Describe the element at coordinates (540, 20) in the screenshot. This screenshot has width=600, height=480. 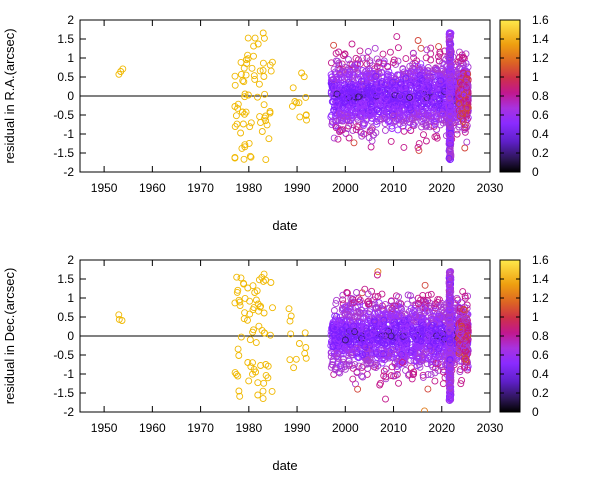
I see `colorbar-tick-label: 1.6` at that location.